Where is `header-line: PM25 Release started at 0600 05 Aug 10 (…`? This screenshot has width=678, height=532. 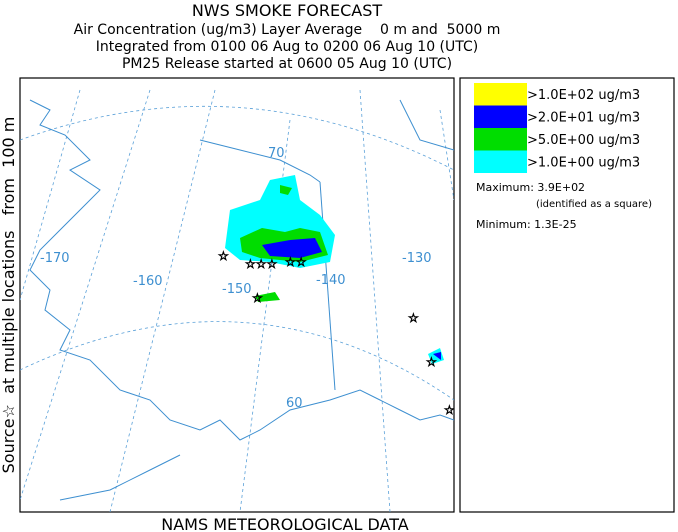
header-line: PM25 Release started at 0600 05 Aug 10 (… is located at coordinates (287, 64).